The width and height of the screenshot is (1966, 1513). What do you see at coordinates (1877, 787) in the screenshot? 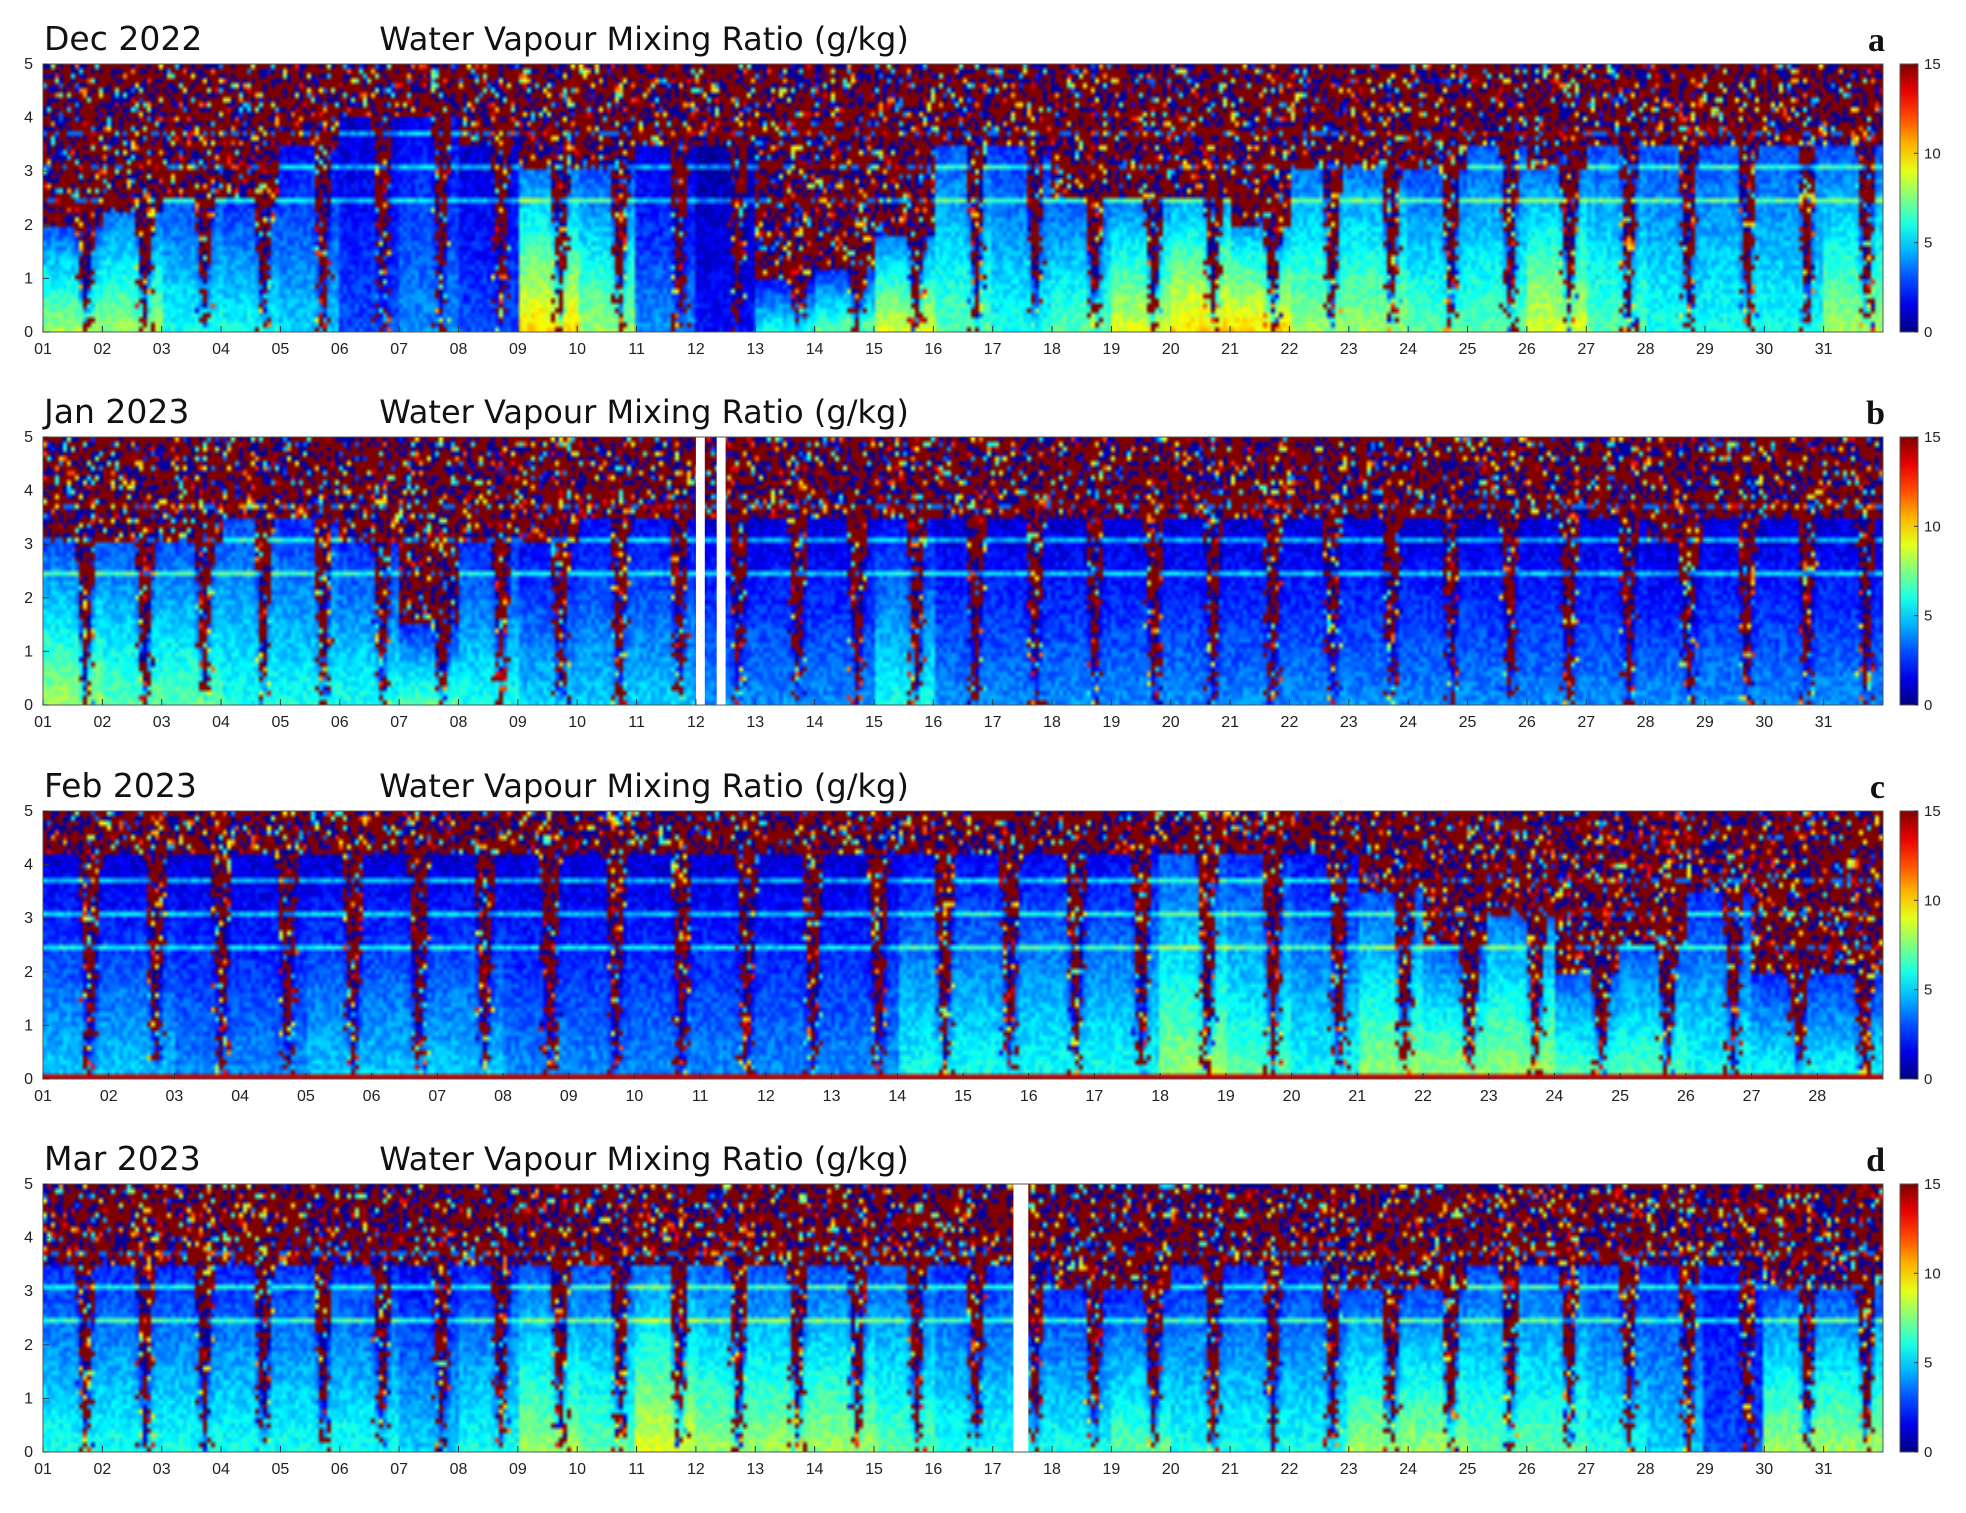
I see `panel-letter: c` at bounding box center [1877, 787].